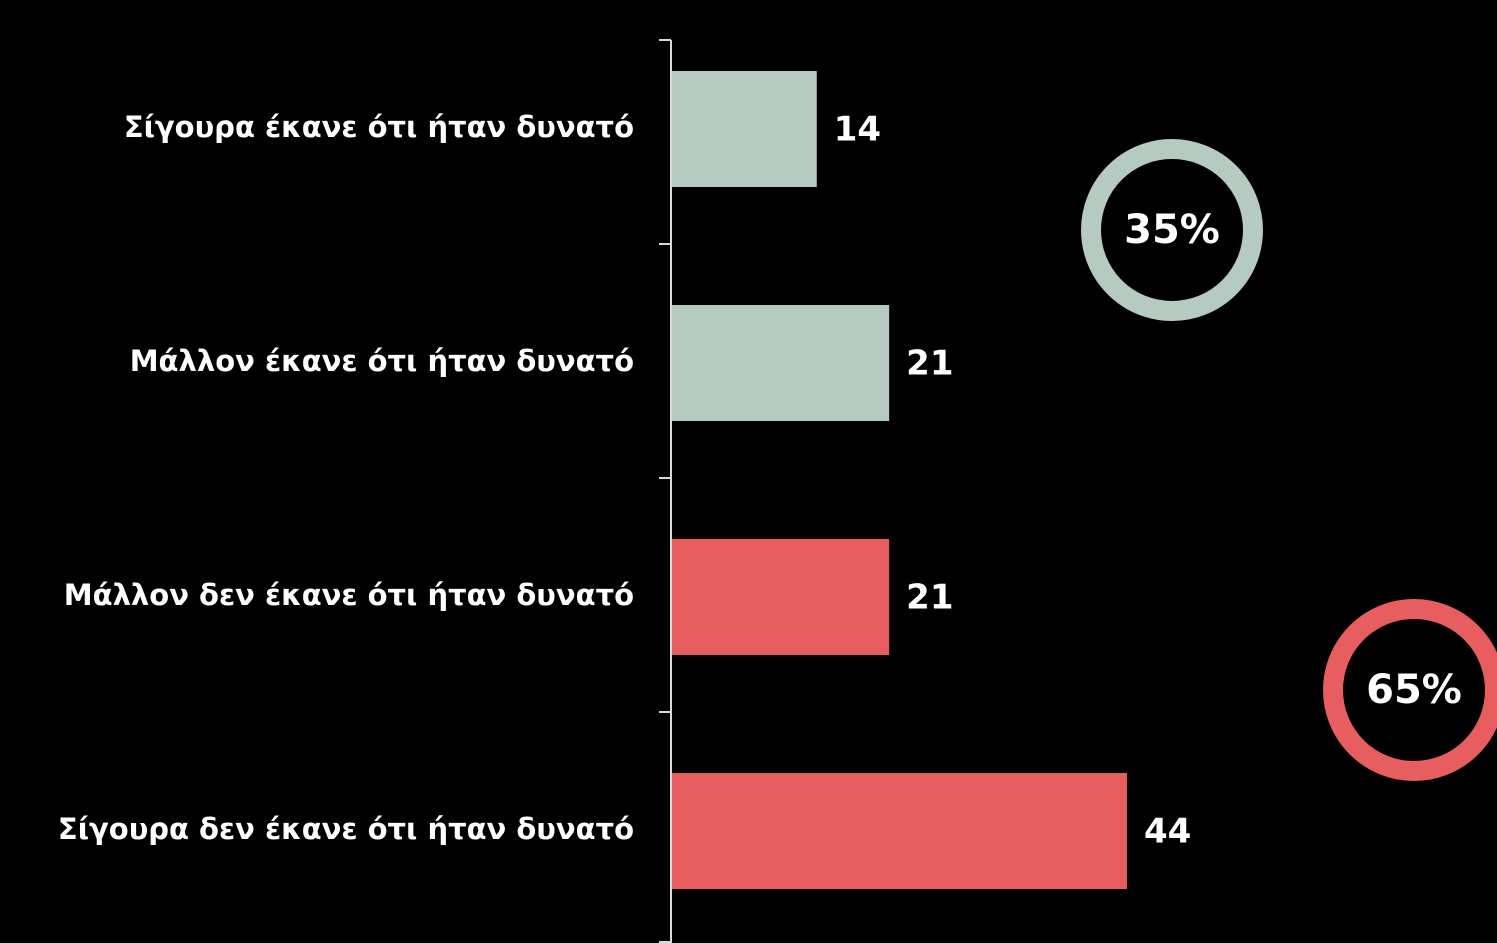 The width and height of the screenshot is (1497, 943). What do you see at coordinates (857, 130) in the screenshot?
I see `value-label: 14` at bounding box center [857, 130].